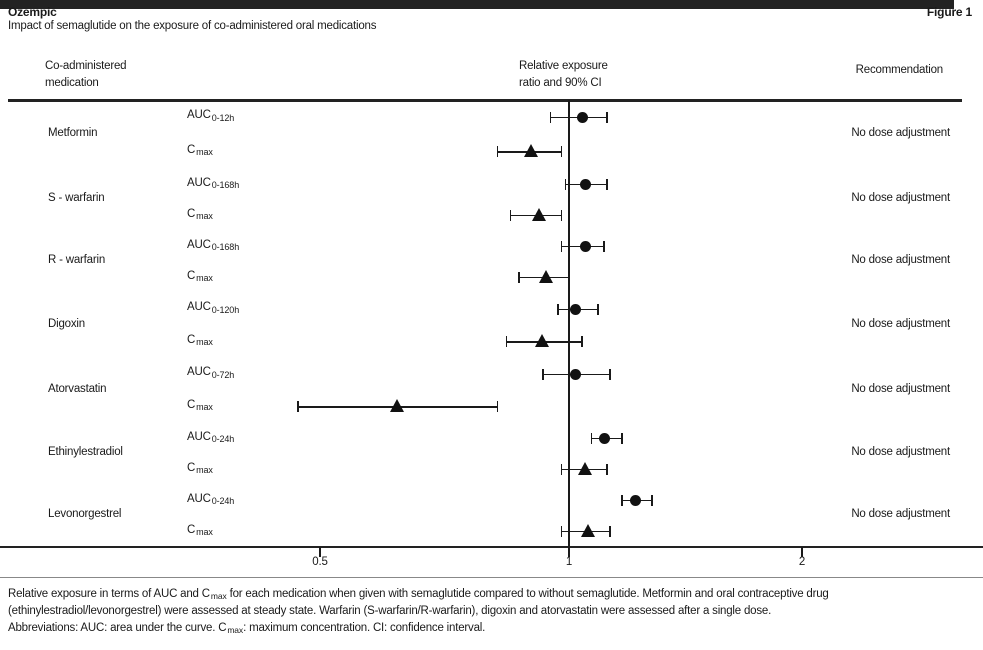  I want to click on x-axis-tick-label: 1, so click(569, 562).